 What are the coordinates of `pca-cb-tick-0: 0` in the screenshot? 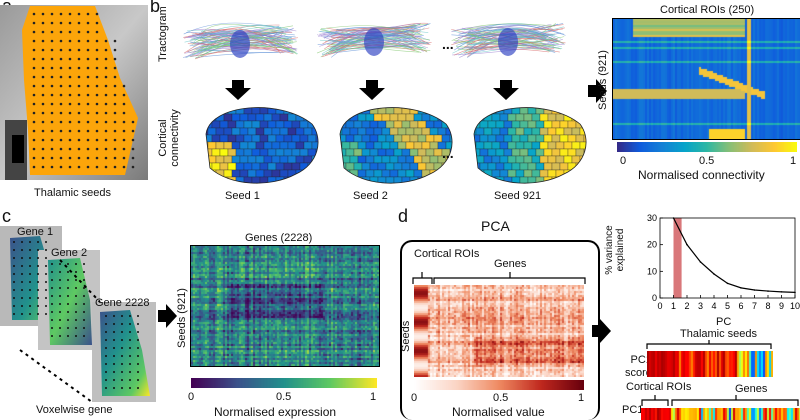 It's located at (414, 398).